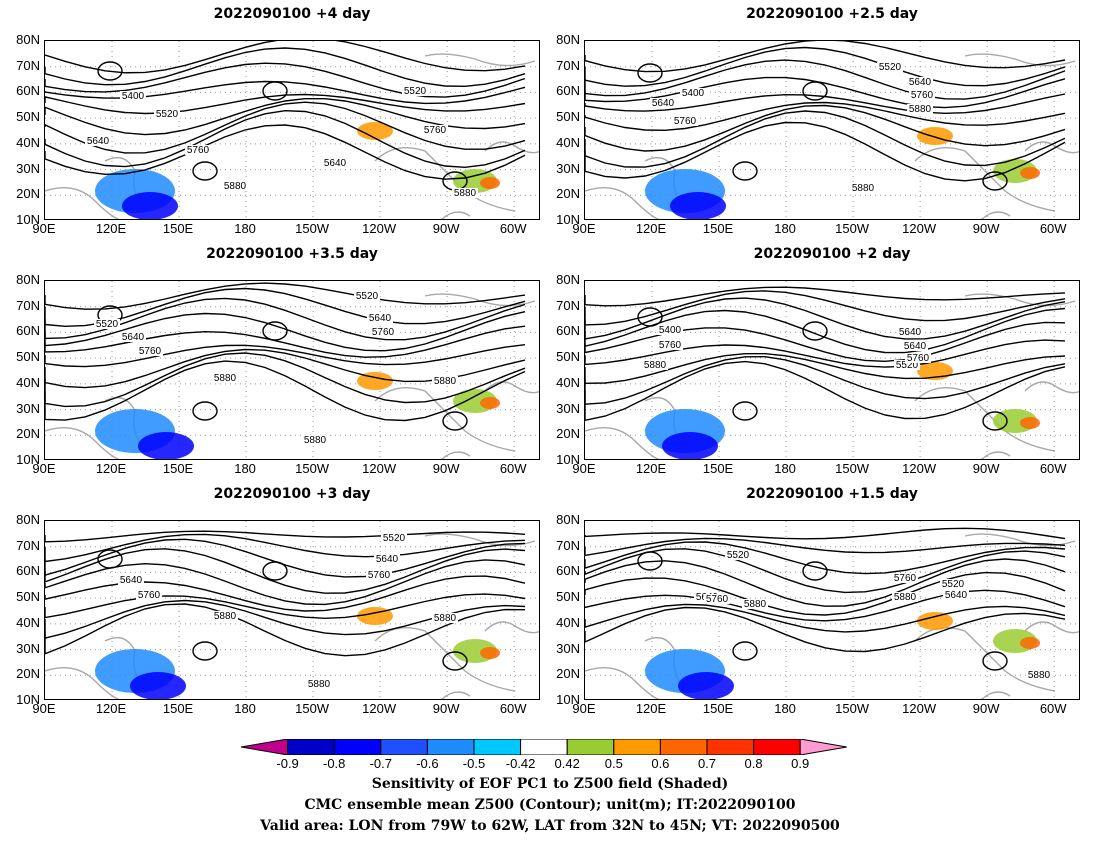 This screenshot has width=1100, height=850. I want to click on colorbar-tick-label: -0.8, so click(334, 763).